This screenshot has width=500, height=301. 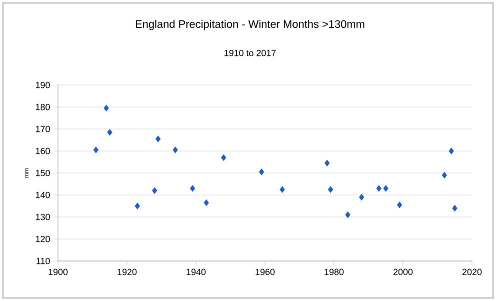 I want to click on y-tick-label: 160, so click(x=43, y=151).